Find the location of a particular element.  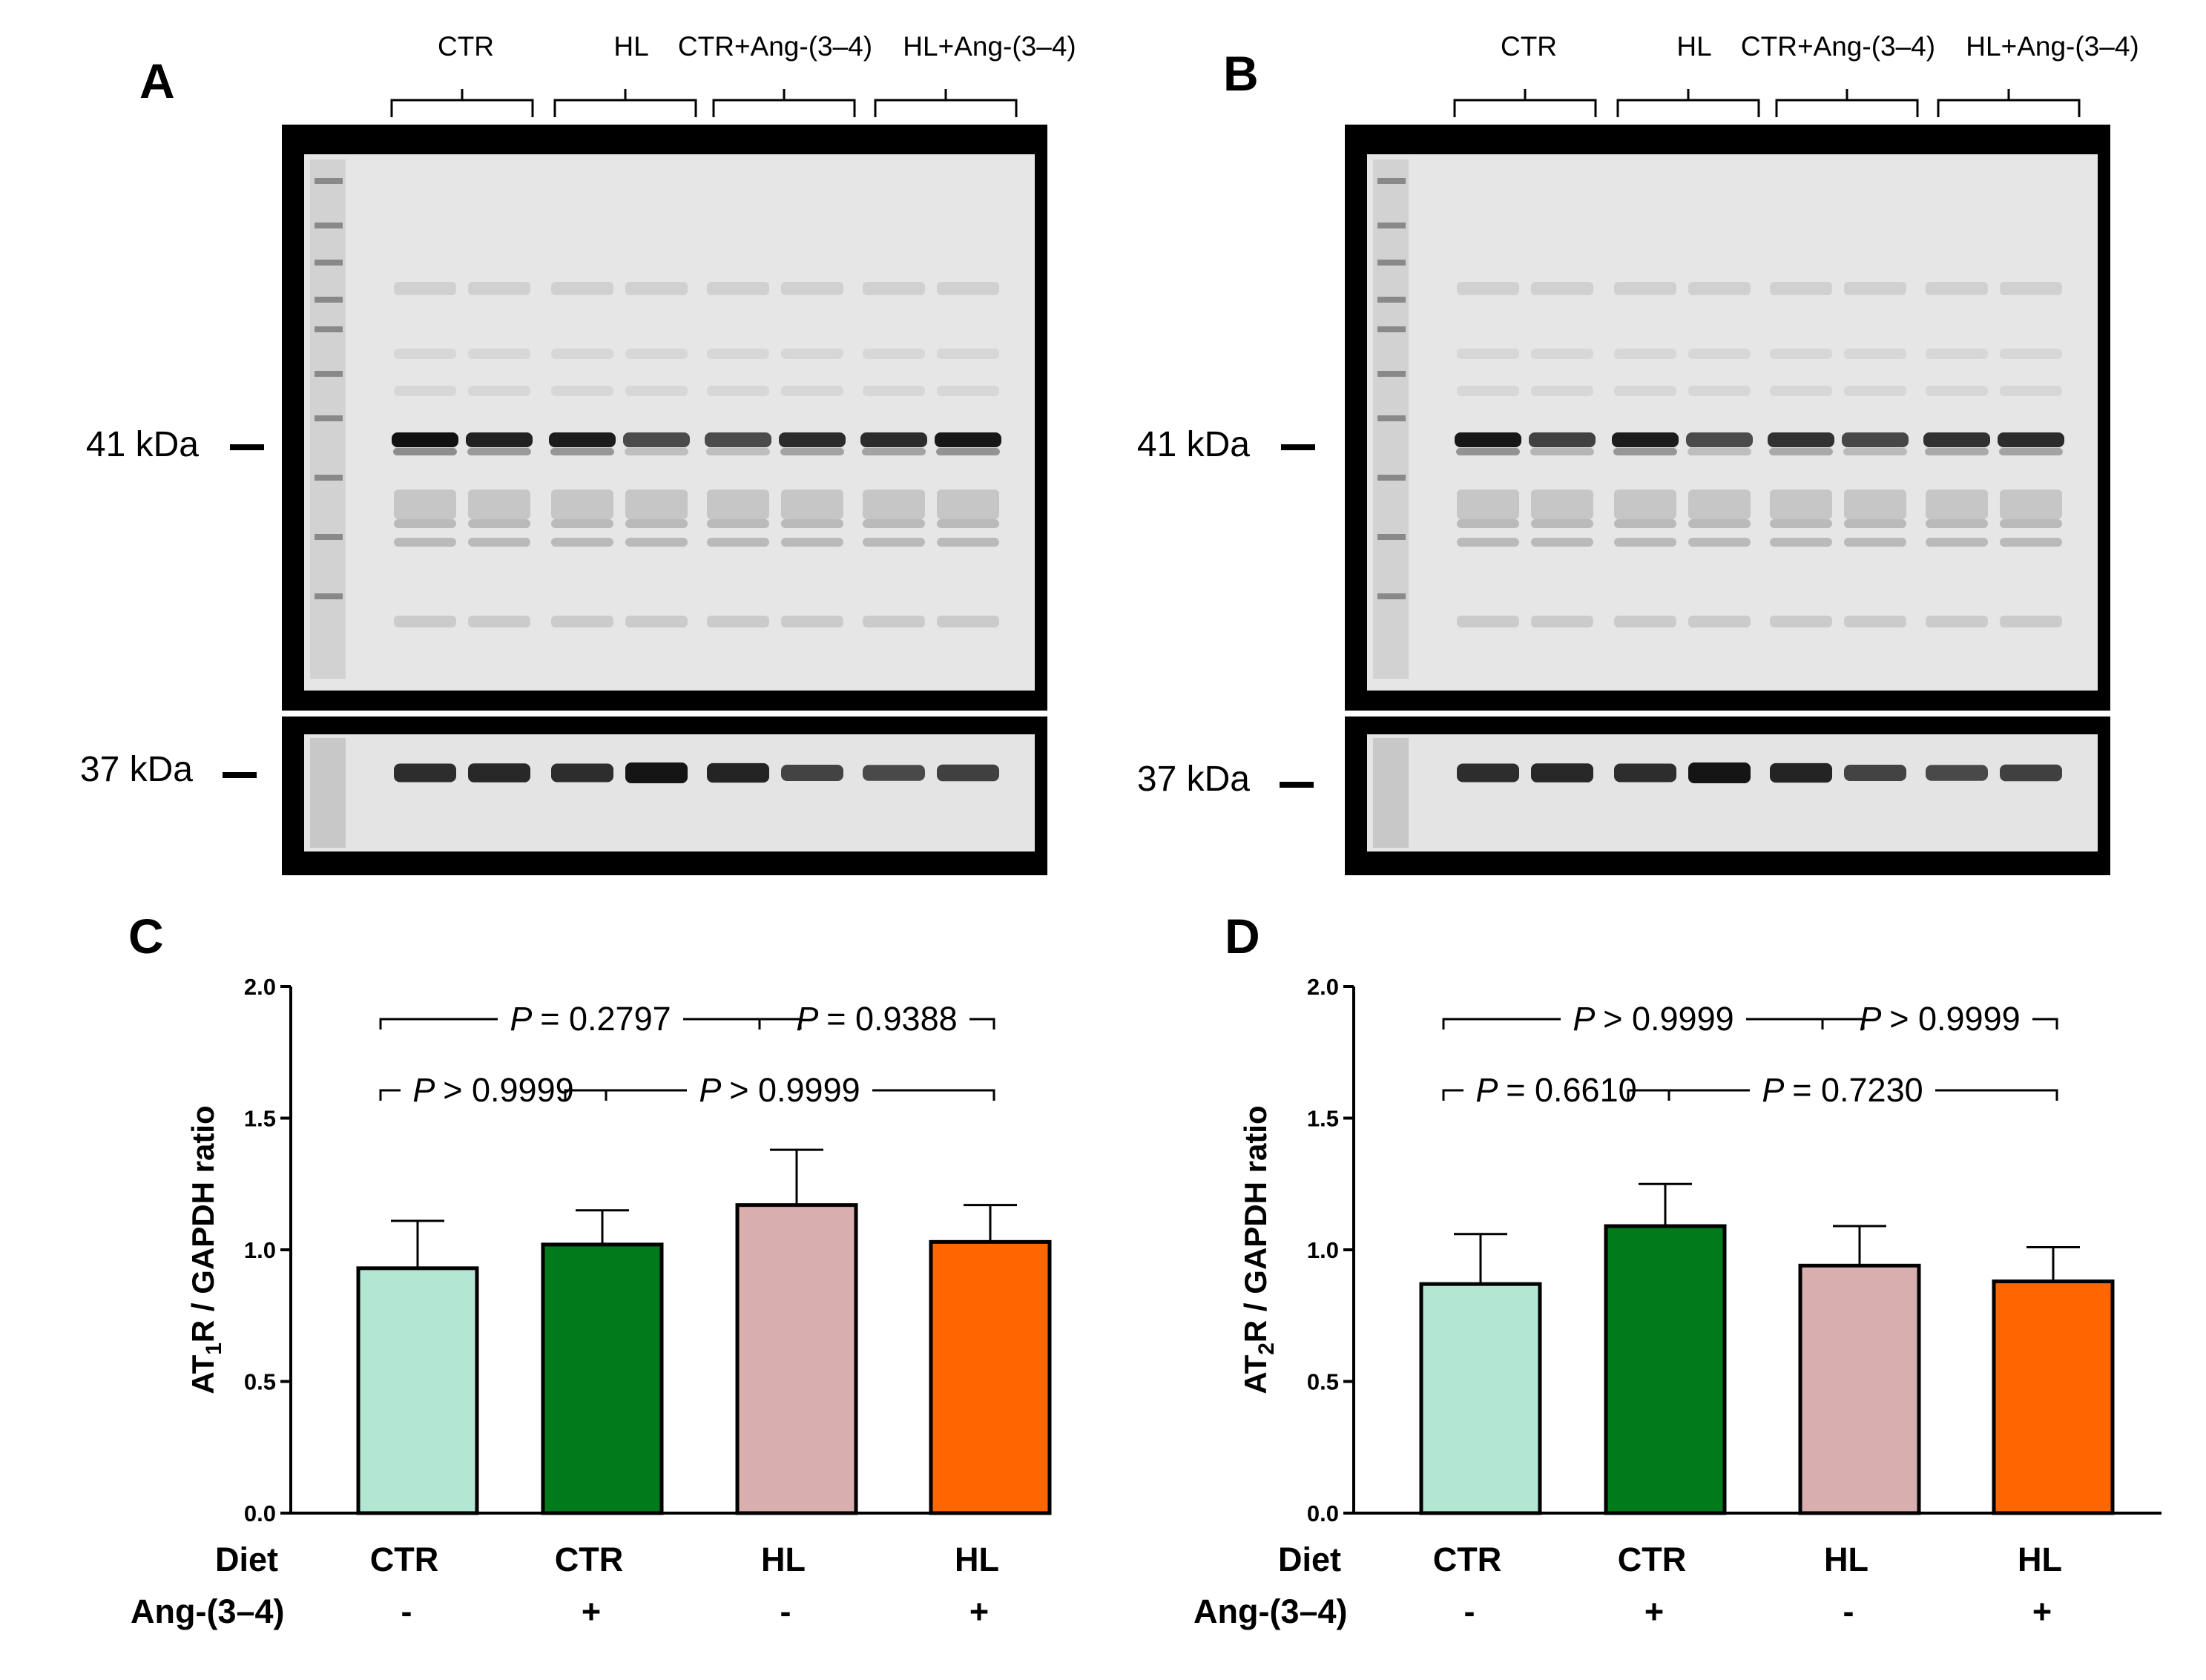

lane-brackets is located at coordinates (1767, 103).